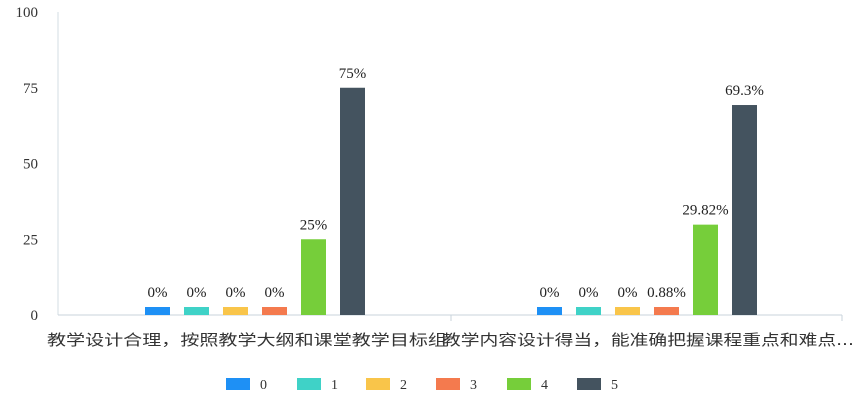  Describe the element at coordinates (353, 74) in the screenshot. I see `data-label: 75%` at that location.